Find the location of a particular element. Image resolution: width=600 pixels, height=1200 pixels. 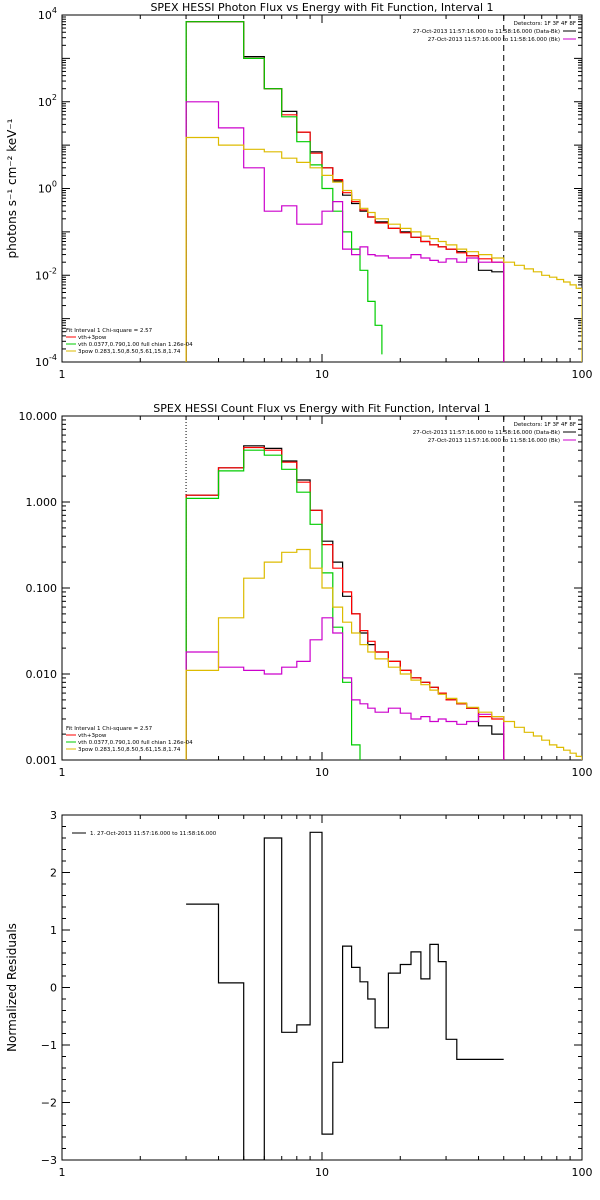

y-tick-label: −3 is located at coordinates (49, 1160).